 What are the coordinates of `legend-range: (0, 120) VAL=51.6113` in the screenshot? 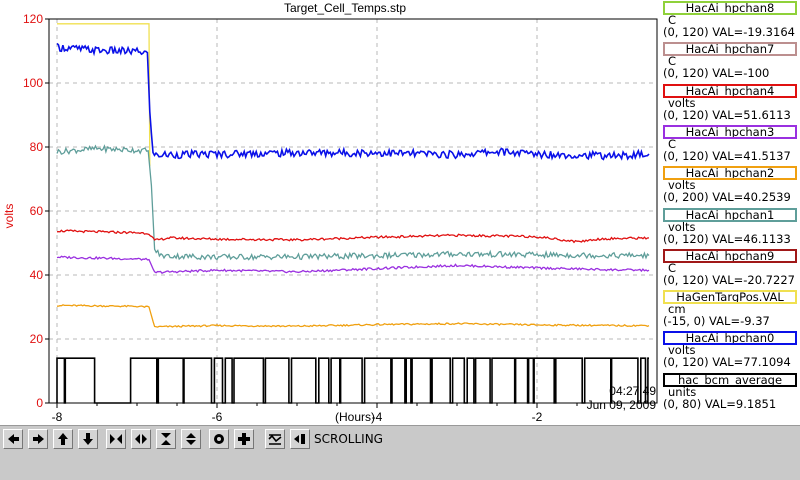 It's located at (727, 114).